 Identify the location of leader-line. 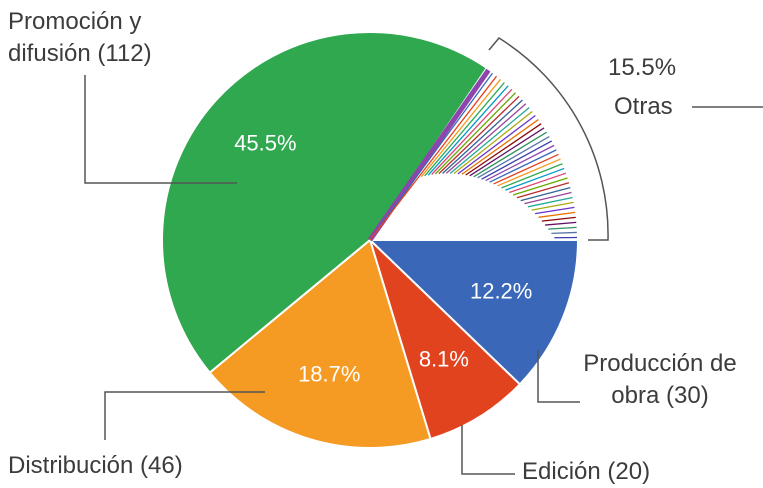
(488, 449).